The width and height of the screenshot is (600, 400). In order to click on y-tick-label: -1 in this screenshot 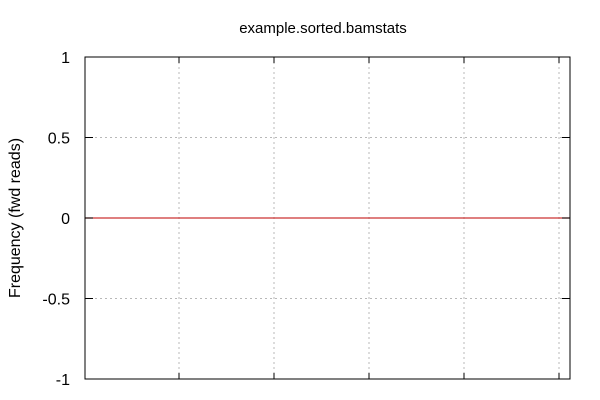, I will do `click(63, 380)`.